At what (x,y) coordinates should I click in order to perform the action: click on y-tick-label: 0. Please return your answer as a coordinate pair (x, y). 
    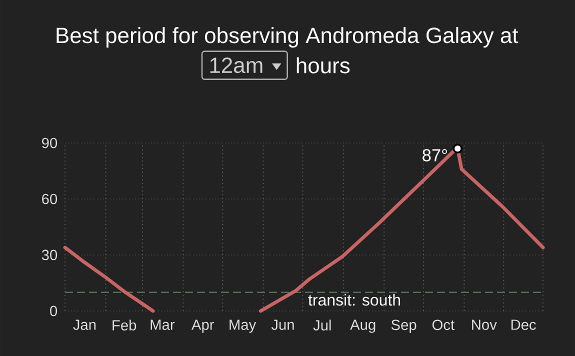
    Looking at the image, I should click on (54, 311).